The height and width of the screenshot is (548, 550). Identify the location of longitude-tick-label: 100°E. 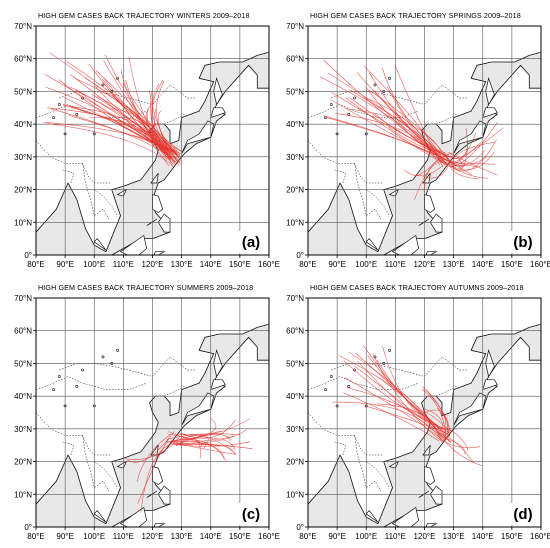
(94, 264).